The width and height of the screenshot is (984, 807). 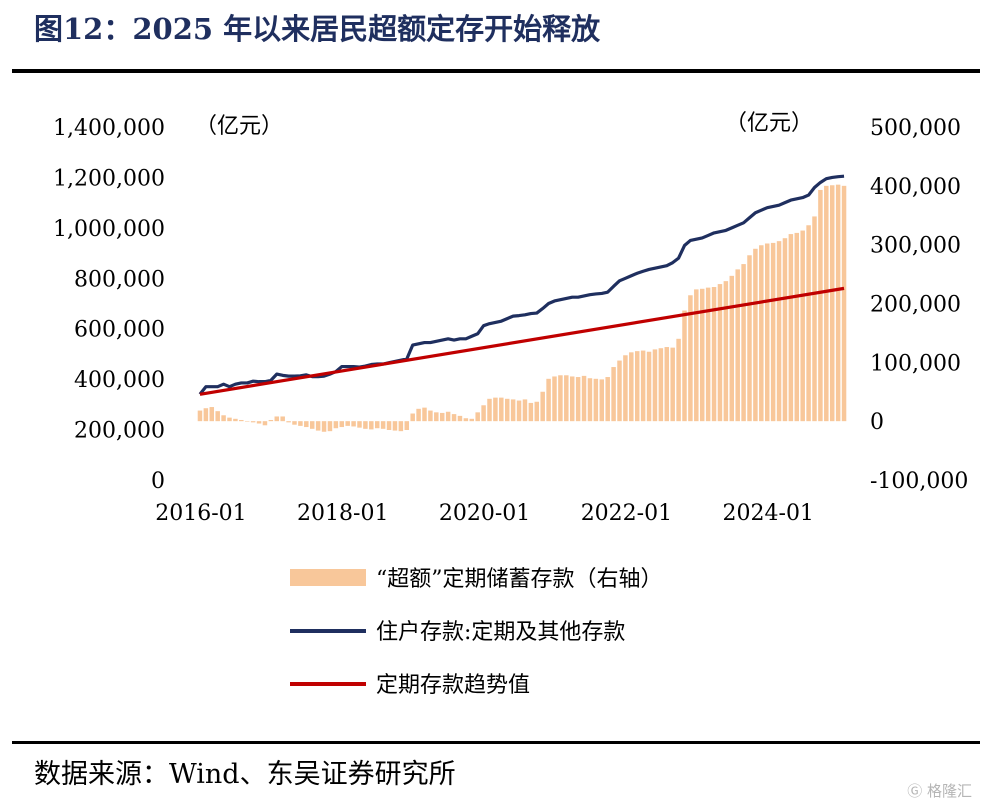 I want to click on y-left-tick-label: 0, so click(x=158, y=481).